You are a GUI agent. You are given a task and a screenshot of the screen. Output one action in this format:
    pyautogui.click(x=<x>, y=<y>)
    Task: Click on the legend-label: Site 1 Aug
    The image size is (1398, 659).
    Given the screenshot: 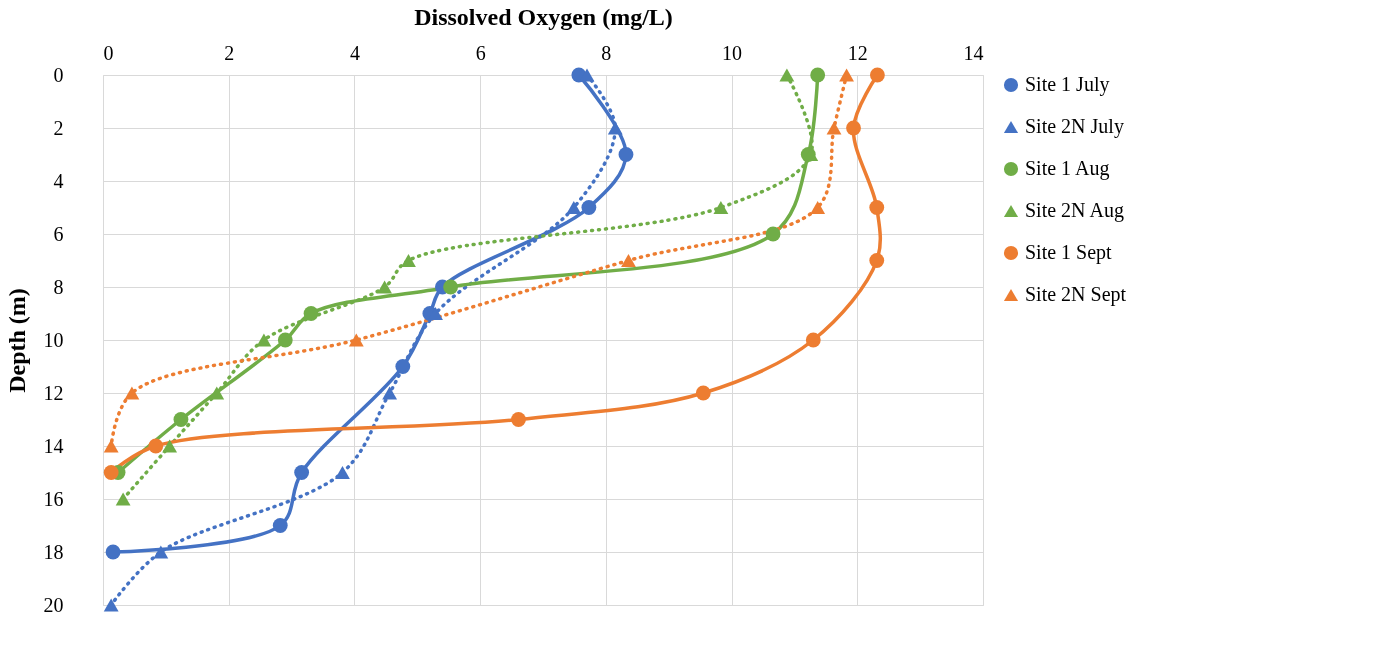 What is the action you would take?
    pyautogui.click(x=1067, y=168)
    